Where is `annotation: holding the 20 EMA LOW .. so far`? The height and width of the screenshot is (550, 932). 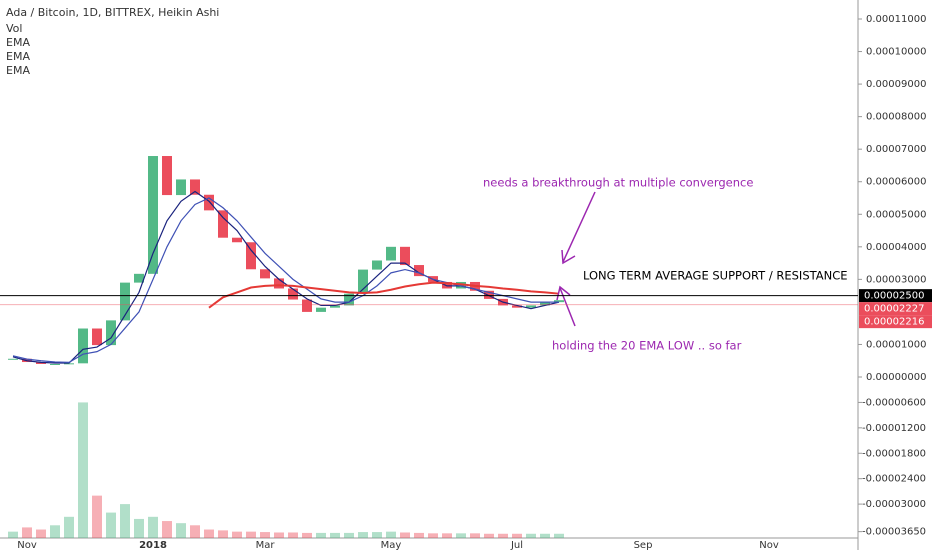
annotation: holding the 20 EMA LOW .. so far is located at coordinates (647, 346).